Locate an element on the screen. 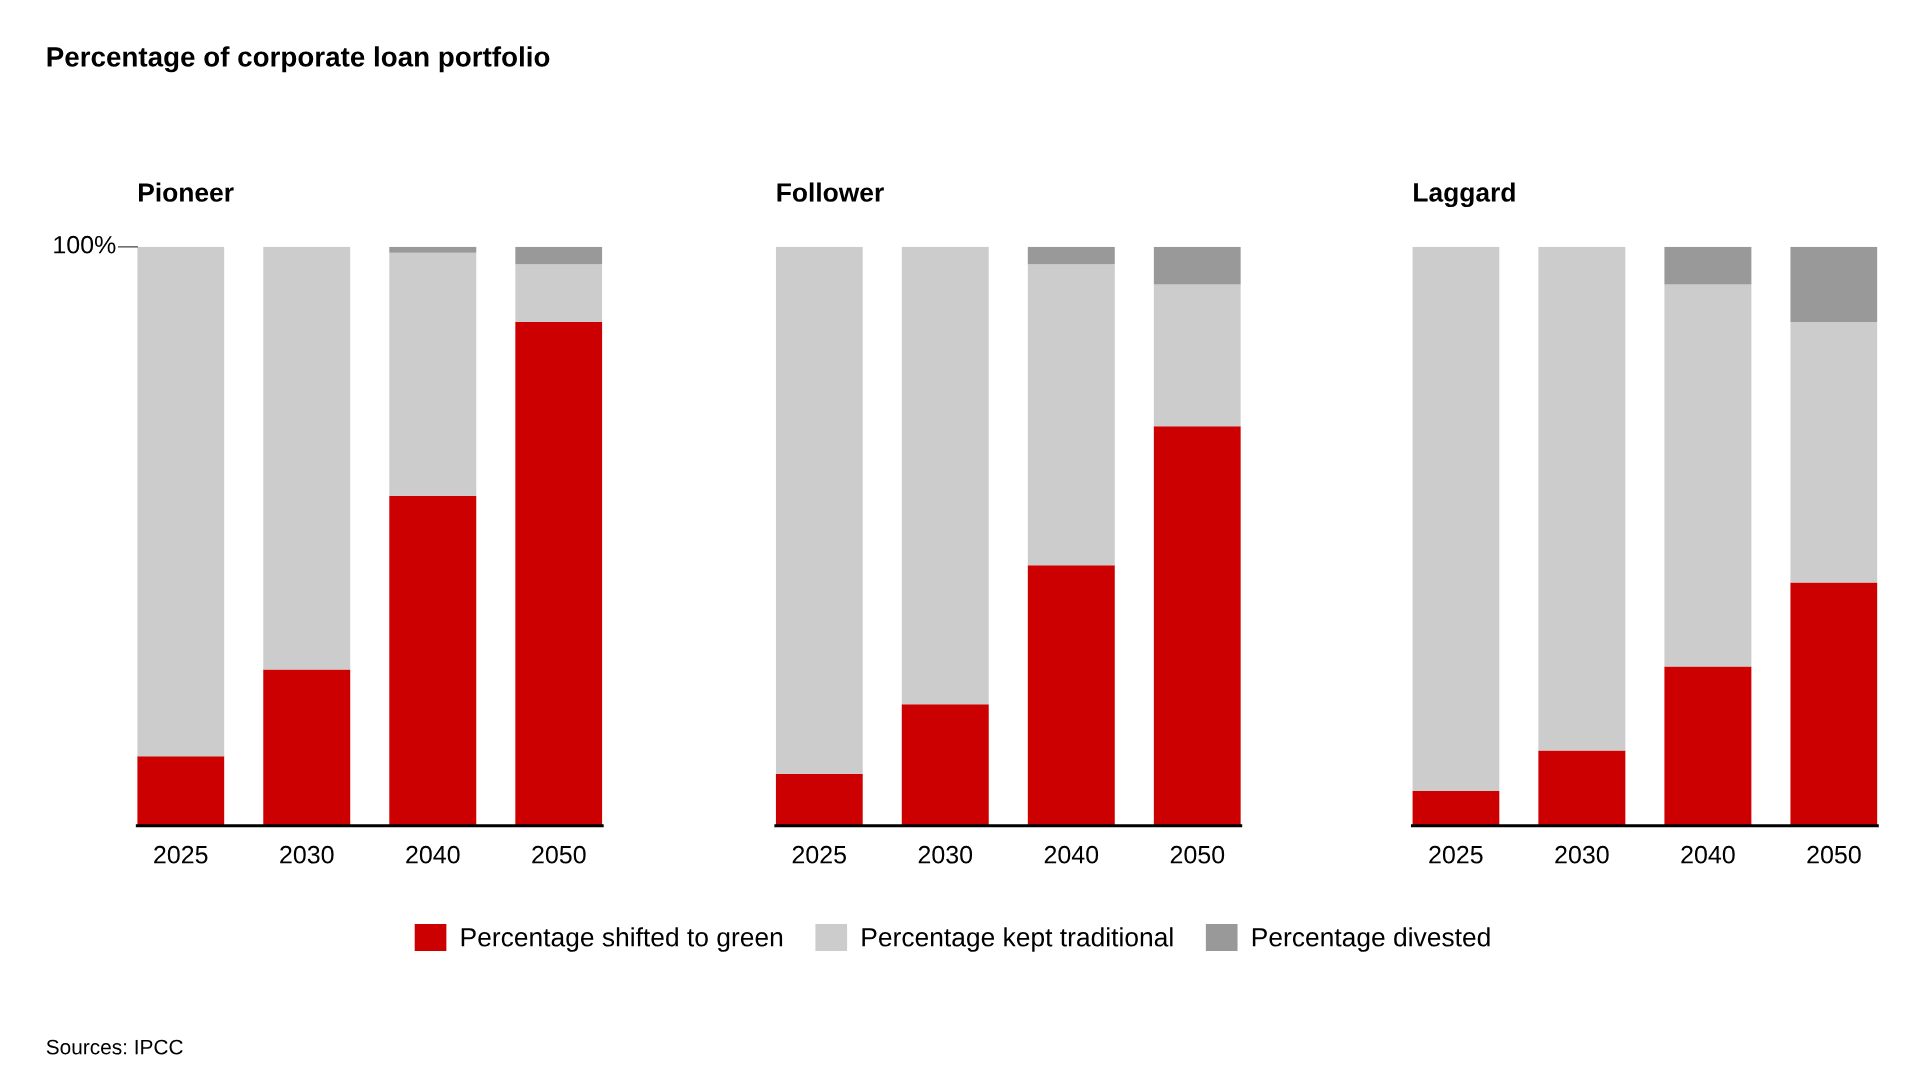  chart-title: Percentage of corporate loan portfolio is located at coordinates (298, 59).